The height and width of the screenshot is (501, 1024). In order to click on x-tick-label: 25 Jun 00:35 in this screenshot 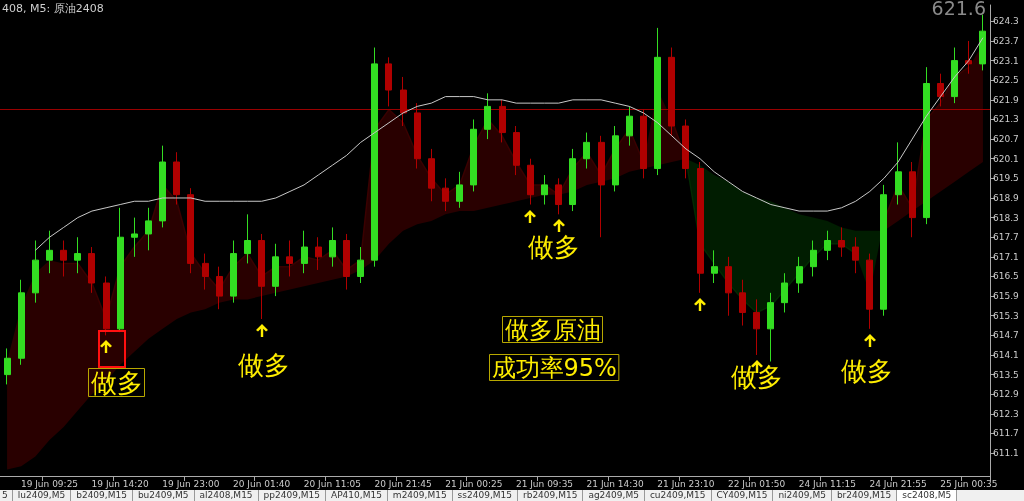, I will do `click(969, 483)`.